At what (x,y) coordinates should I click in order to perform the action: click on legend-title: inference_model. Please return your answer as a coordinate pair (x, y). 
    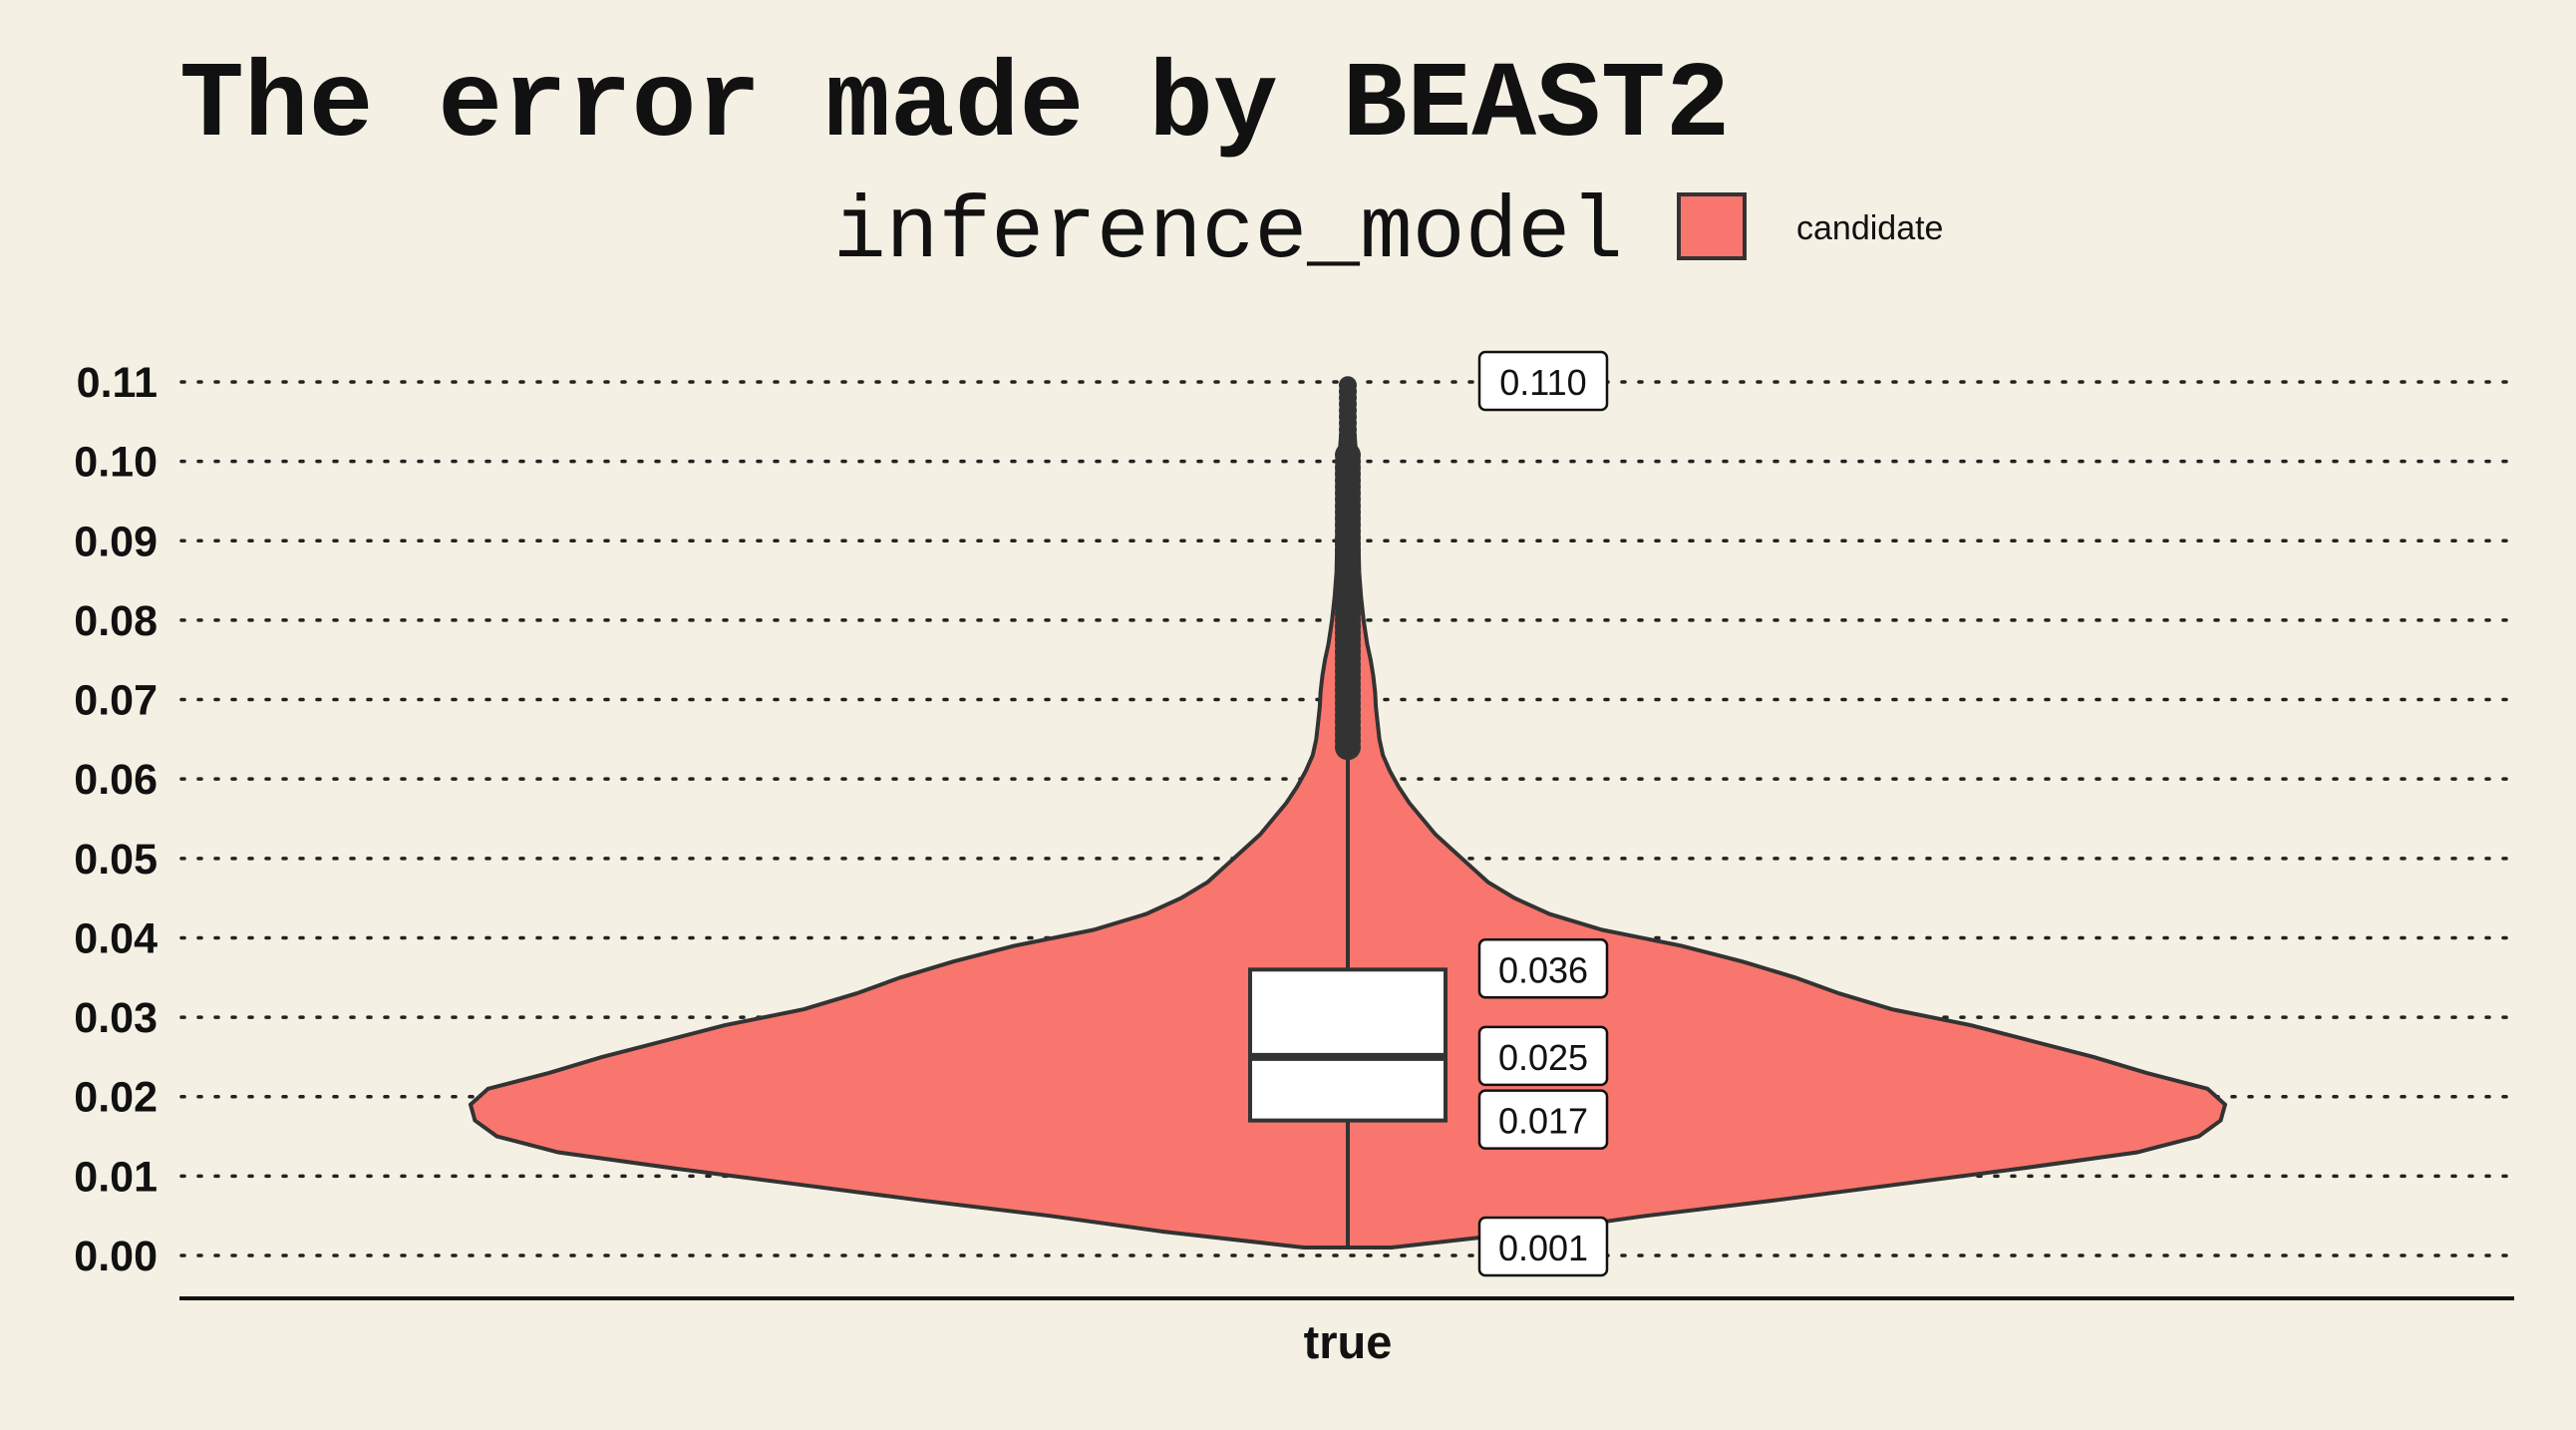
    Looking at the image, I should click on (1228, 233).